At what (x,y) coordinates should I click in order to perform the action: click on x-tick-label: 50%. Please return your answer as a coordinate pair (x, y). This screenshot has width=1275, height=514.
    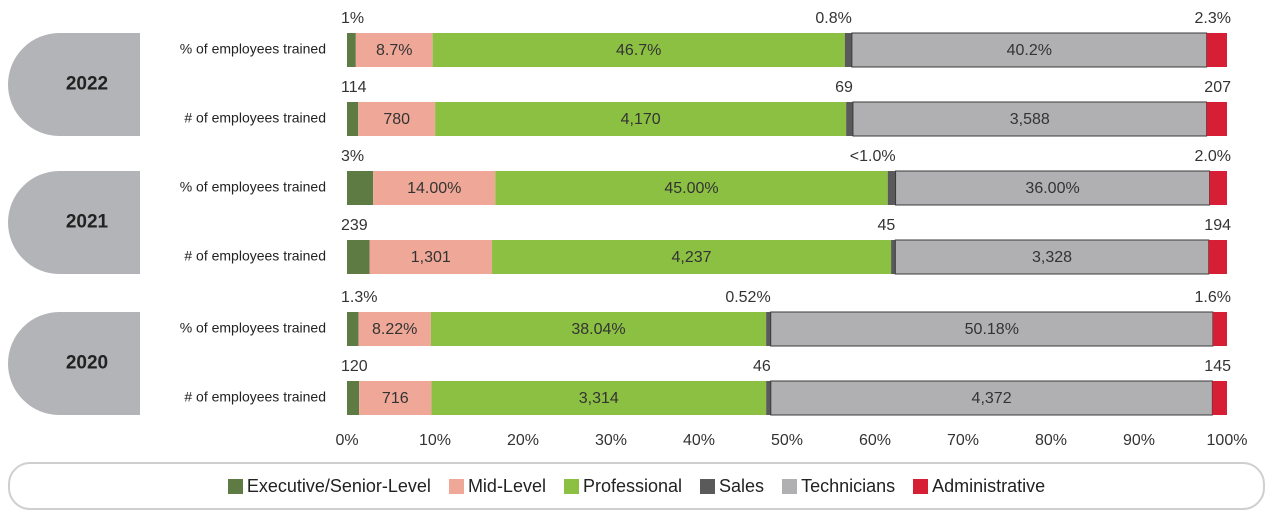
    Looking at the image, I should click on (787, 440).